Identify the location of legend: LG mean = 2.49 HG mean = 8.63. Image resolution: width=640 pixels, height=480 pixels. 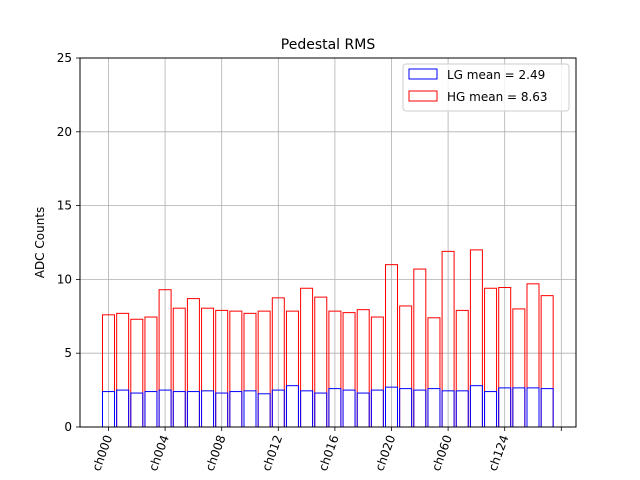
(486, 87).